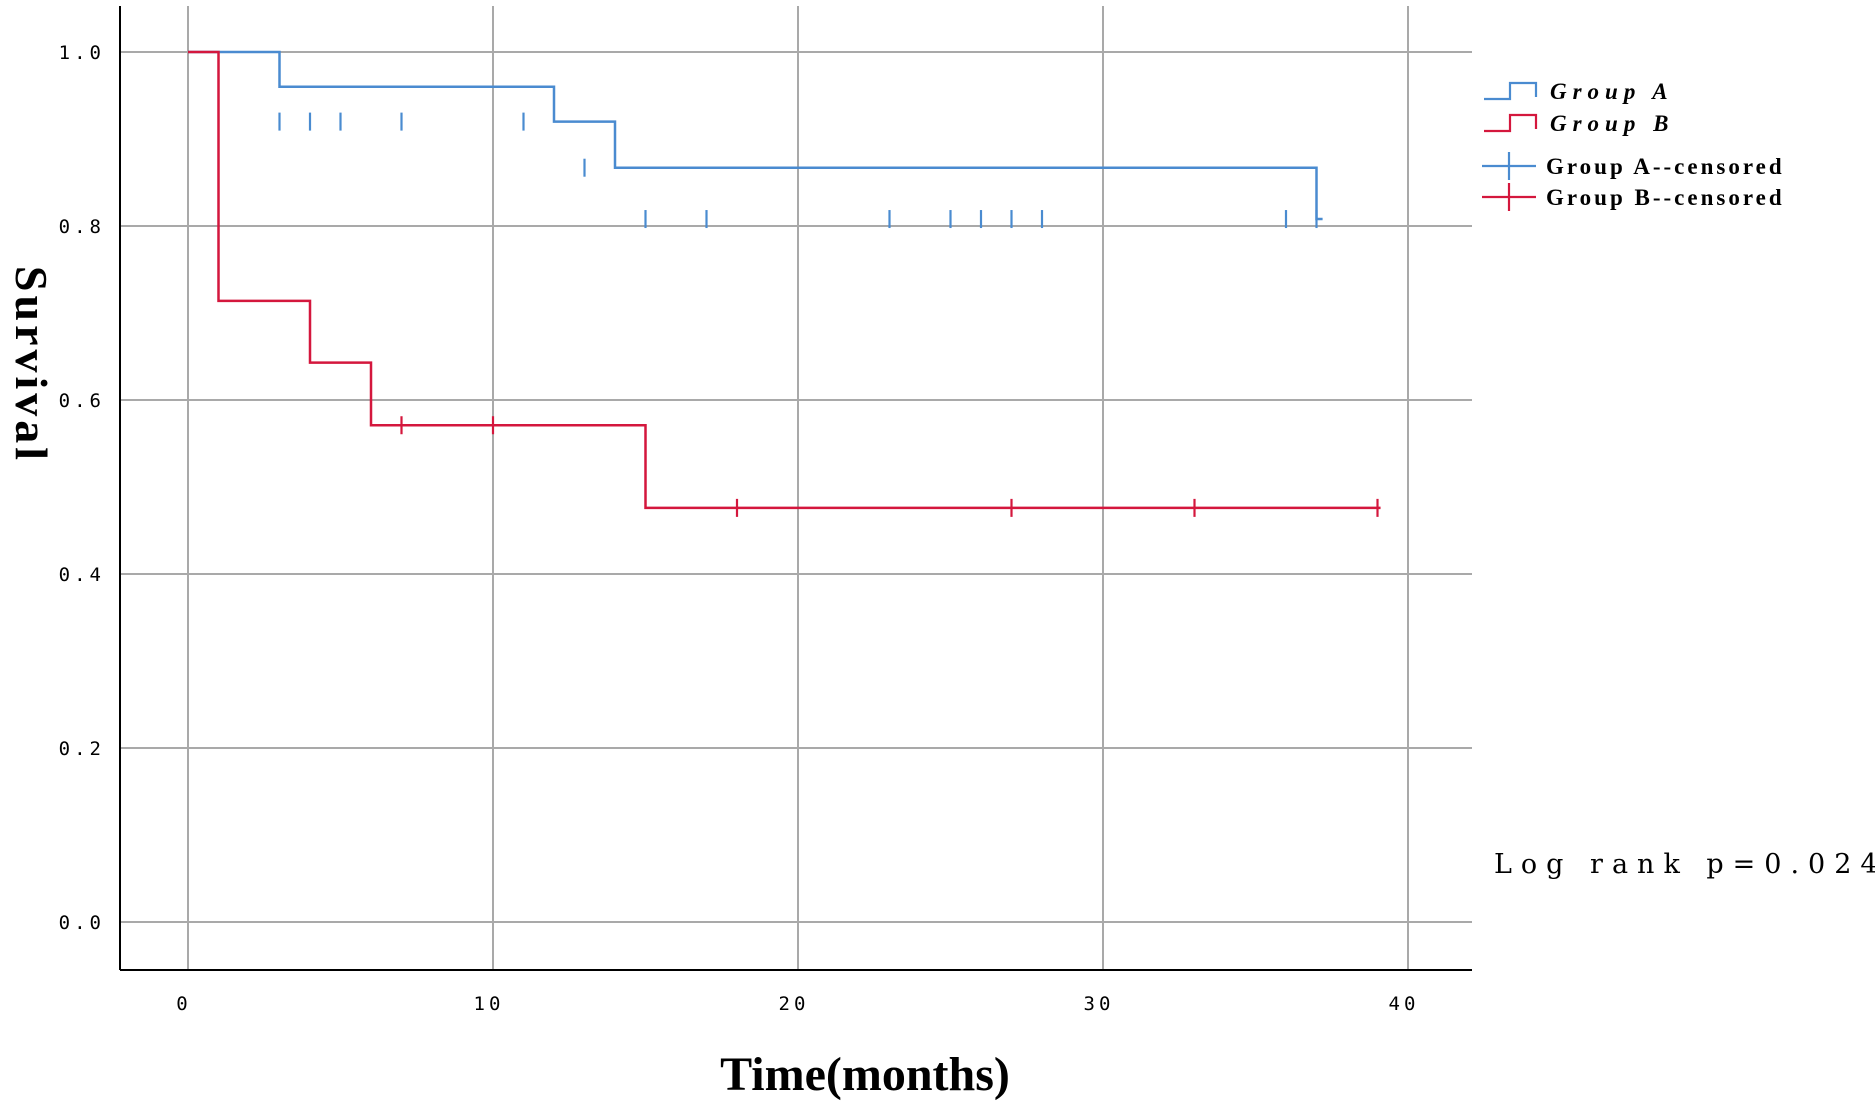  Describe the element at coordinates (82, 923) in the screenshot. I see `y-tick-label-0.0: 0.0` at that location.